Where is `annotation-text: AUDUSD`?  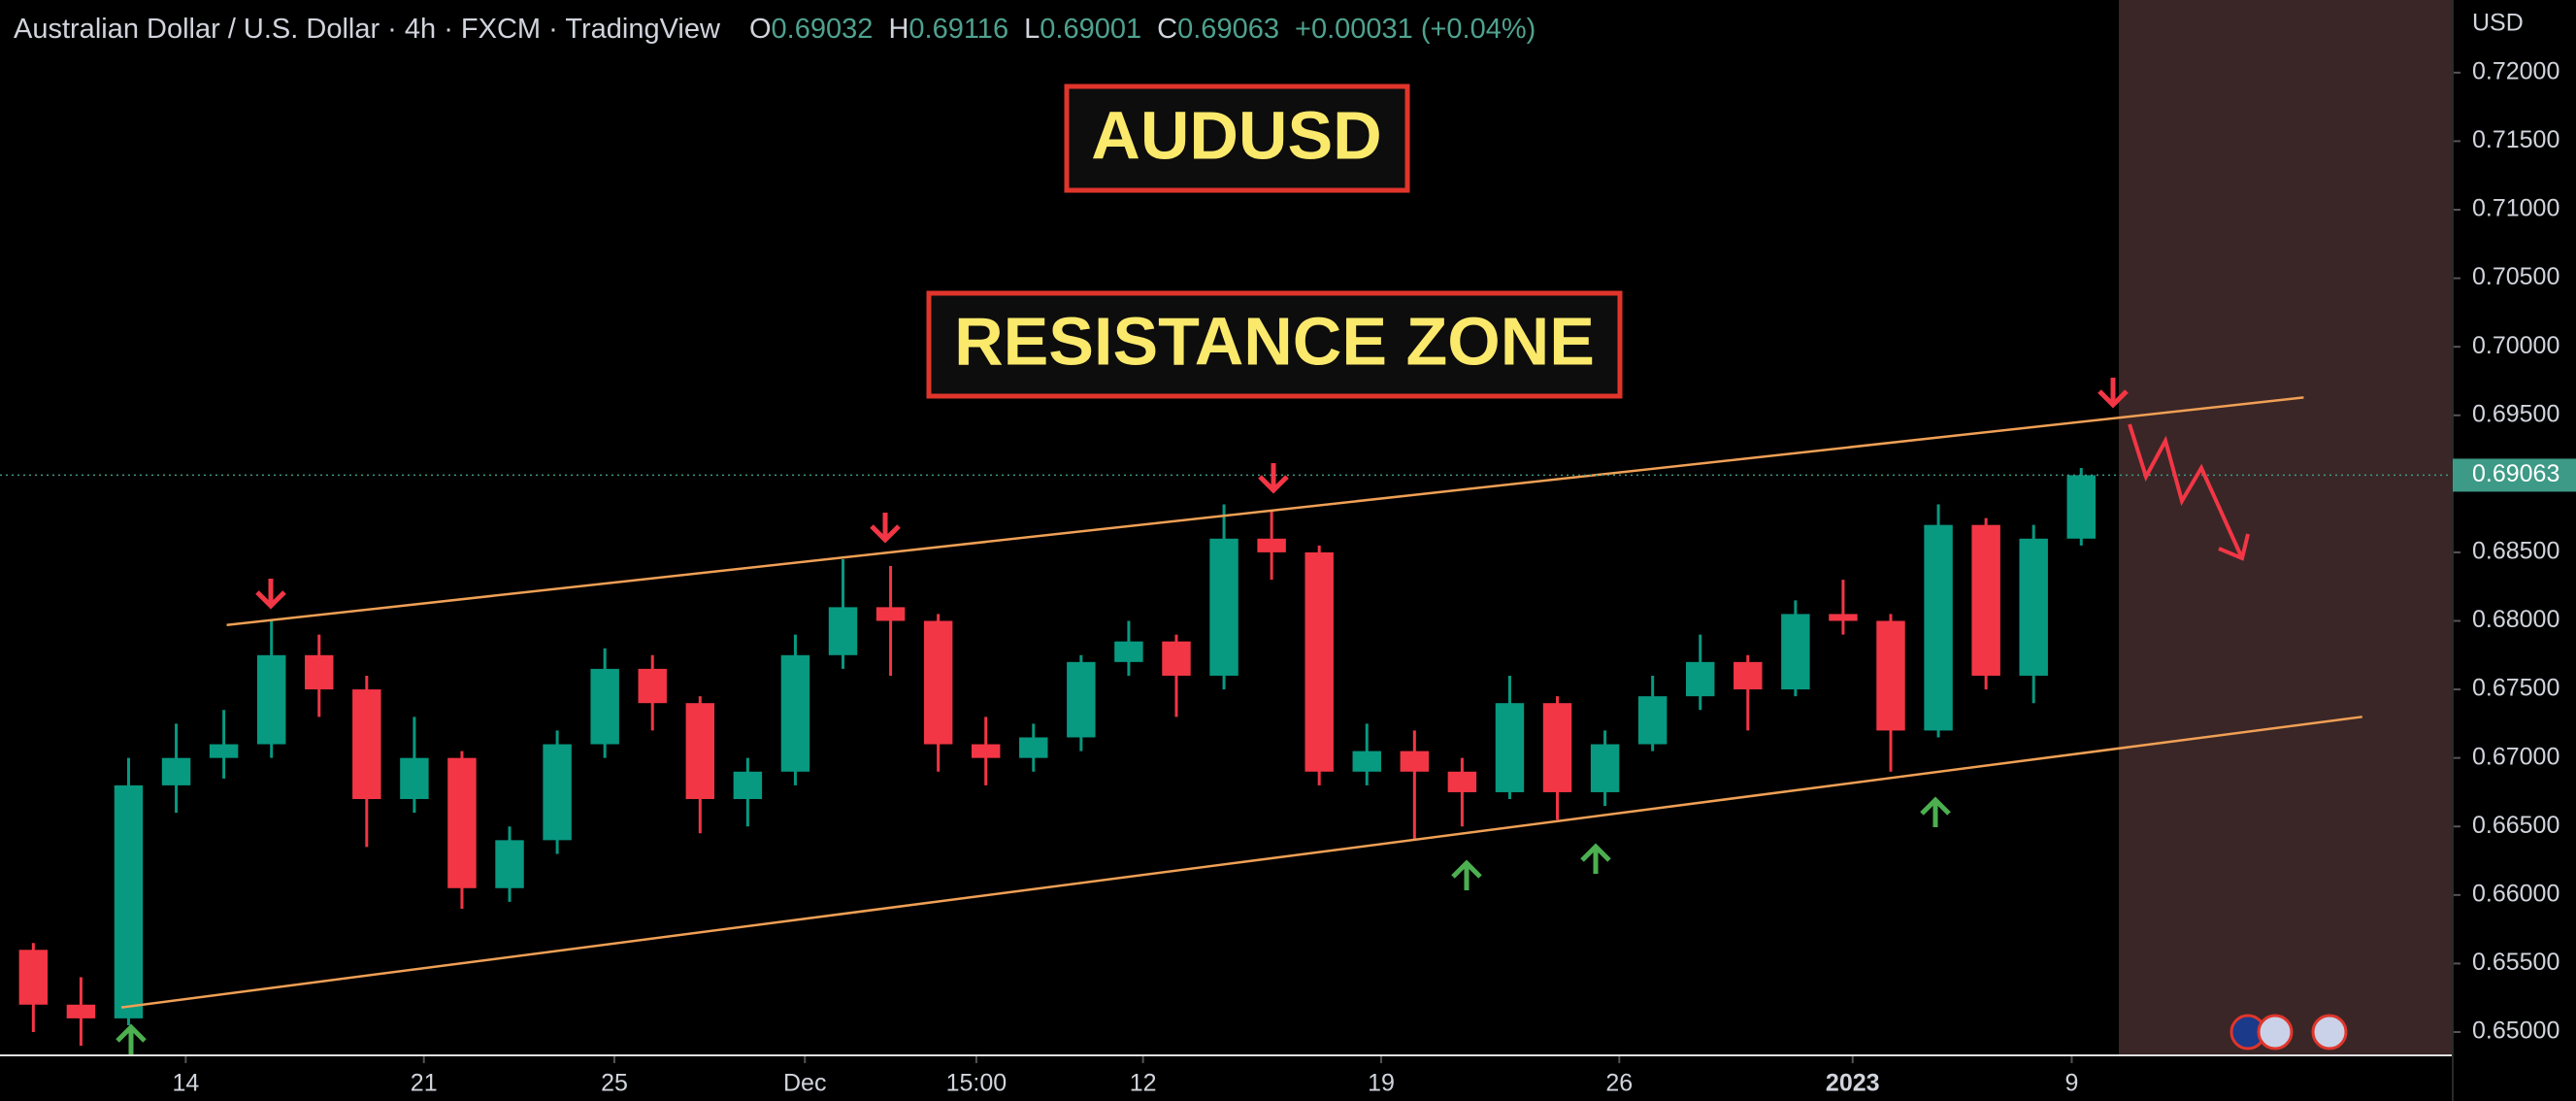 annotation-text: AUDUSD is located at coordinates (1236, 135).